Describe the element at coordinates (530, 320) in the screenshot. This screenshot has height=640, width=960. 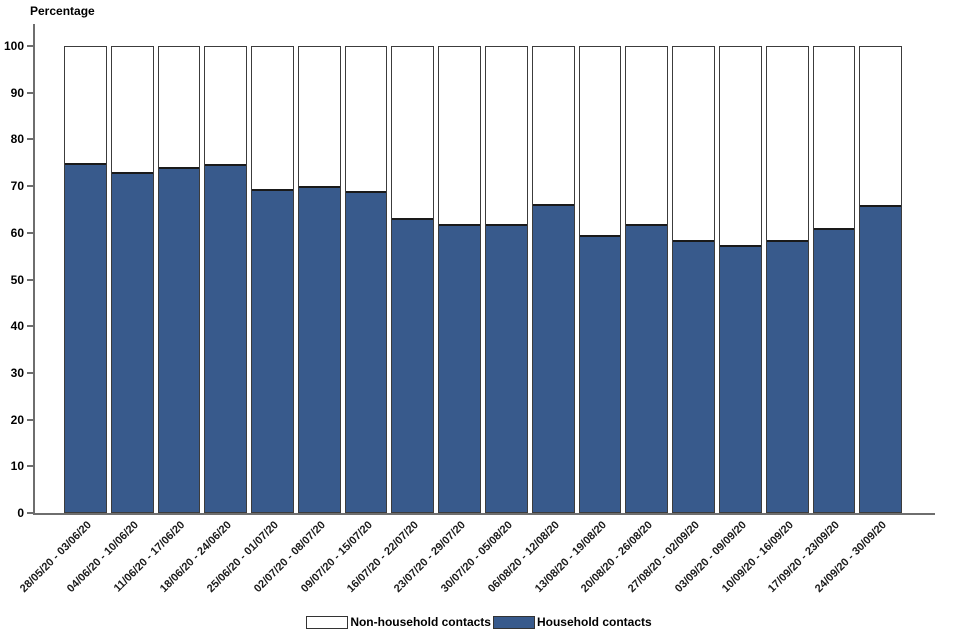
I see `bar: 06/08/20 - 12/08/20` at that location.